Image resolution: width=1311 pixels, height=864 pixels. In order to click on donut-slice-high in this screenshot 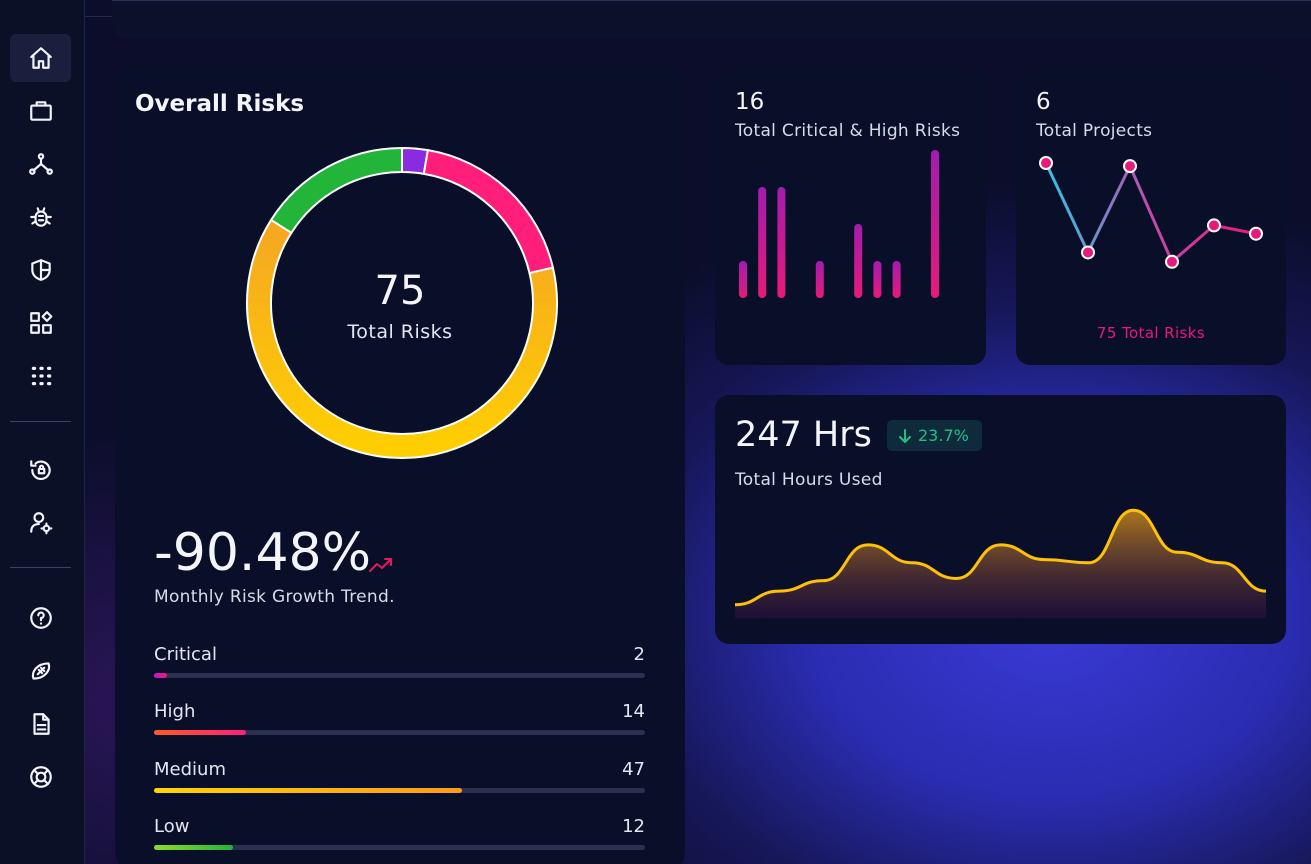, I will do `click(488, 212)`.